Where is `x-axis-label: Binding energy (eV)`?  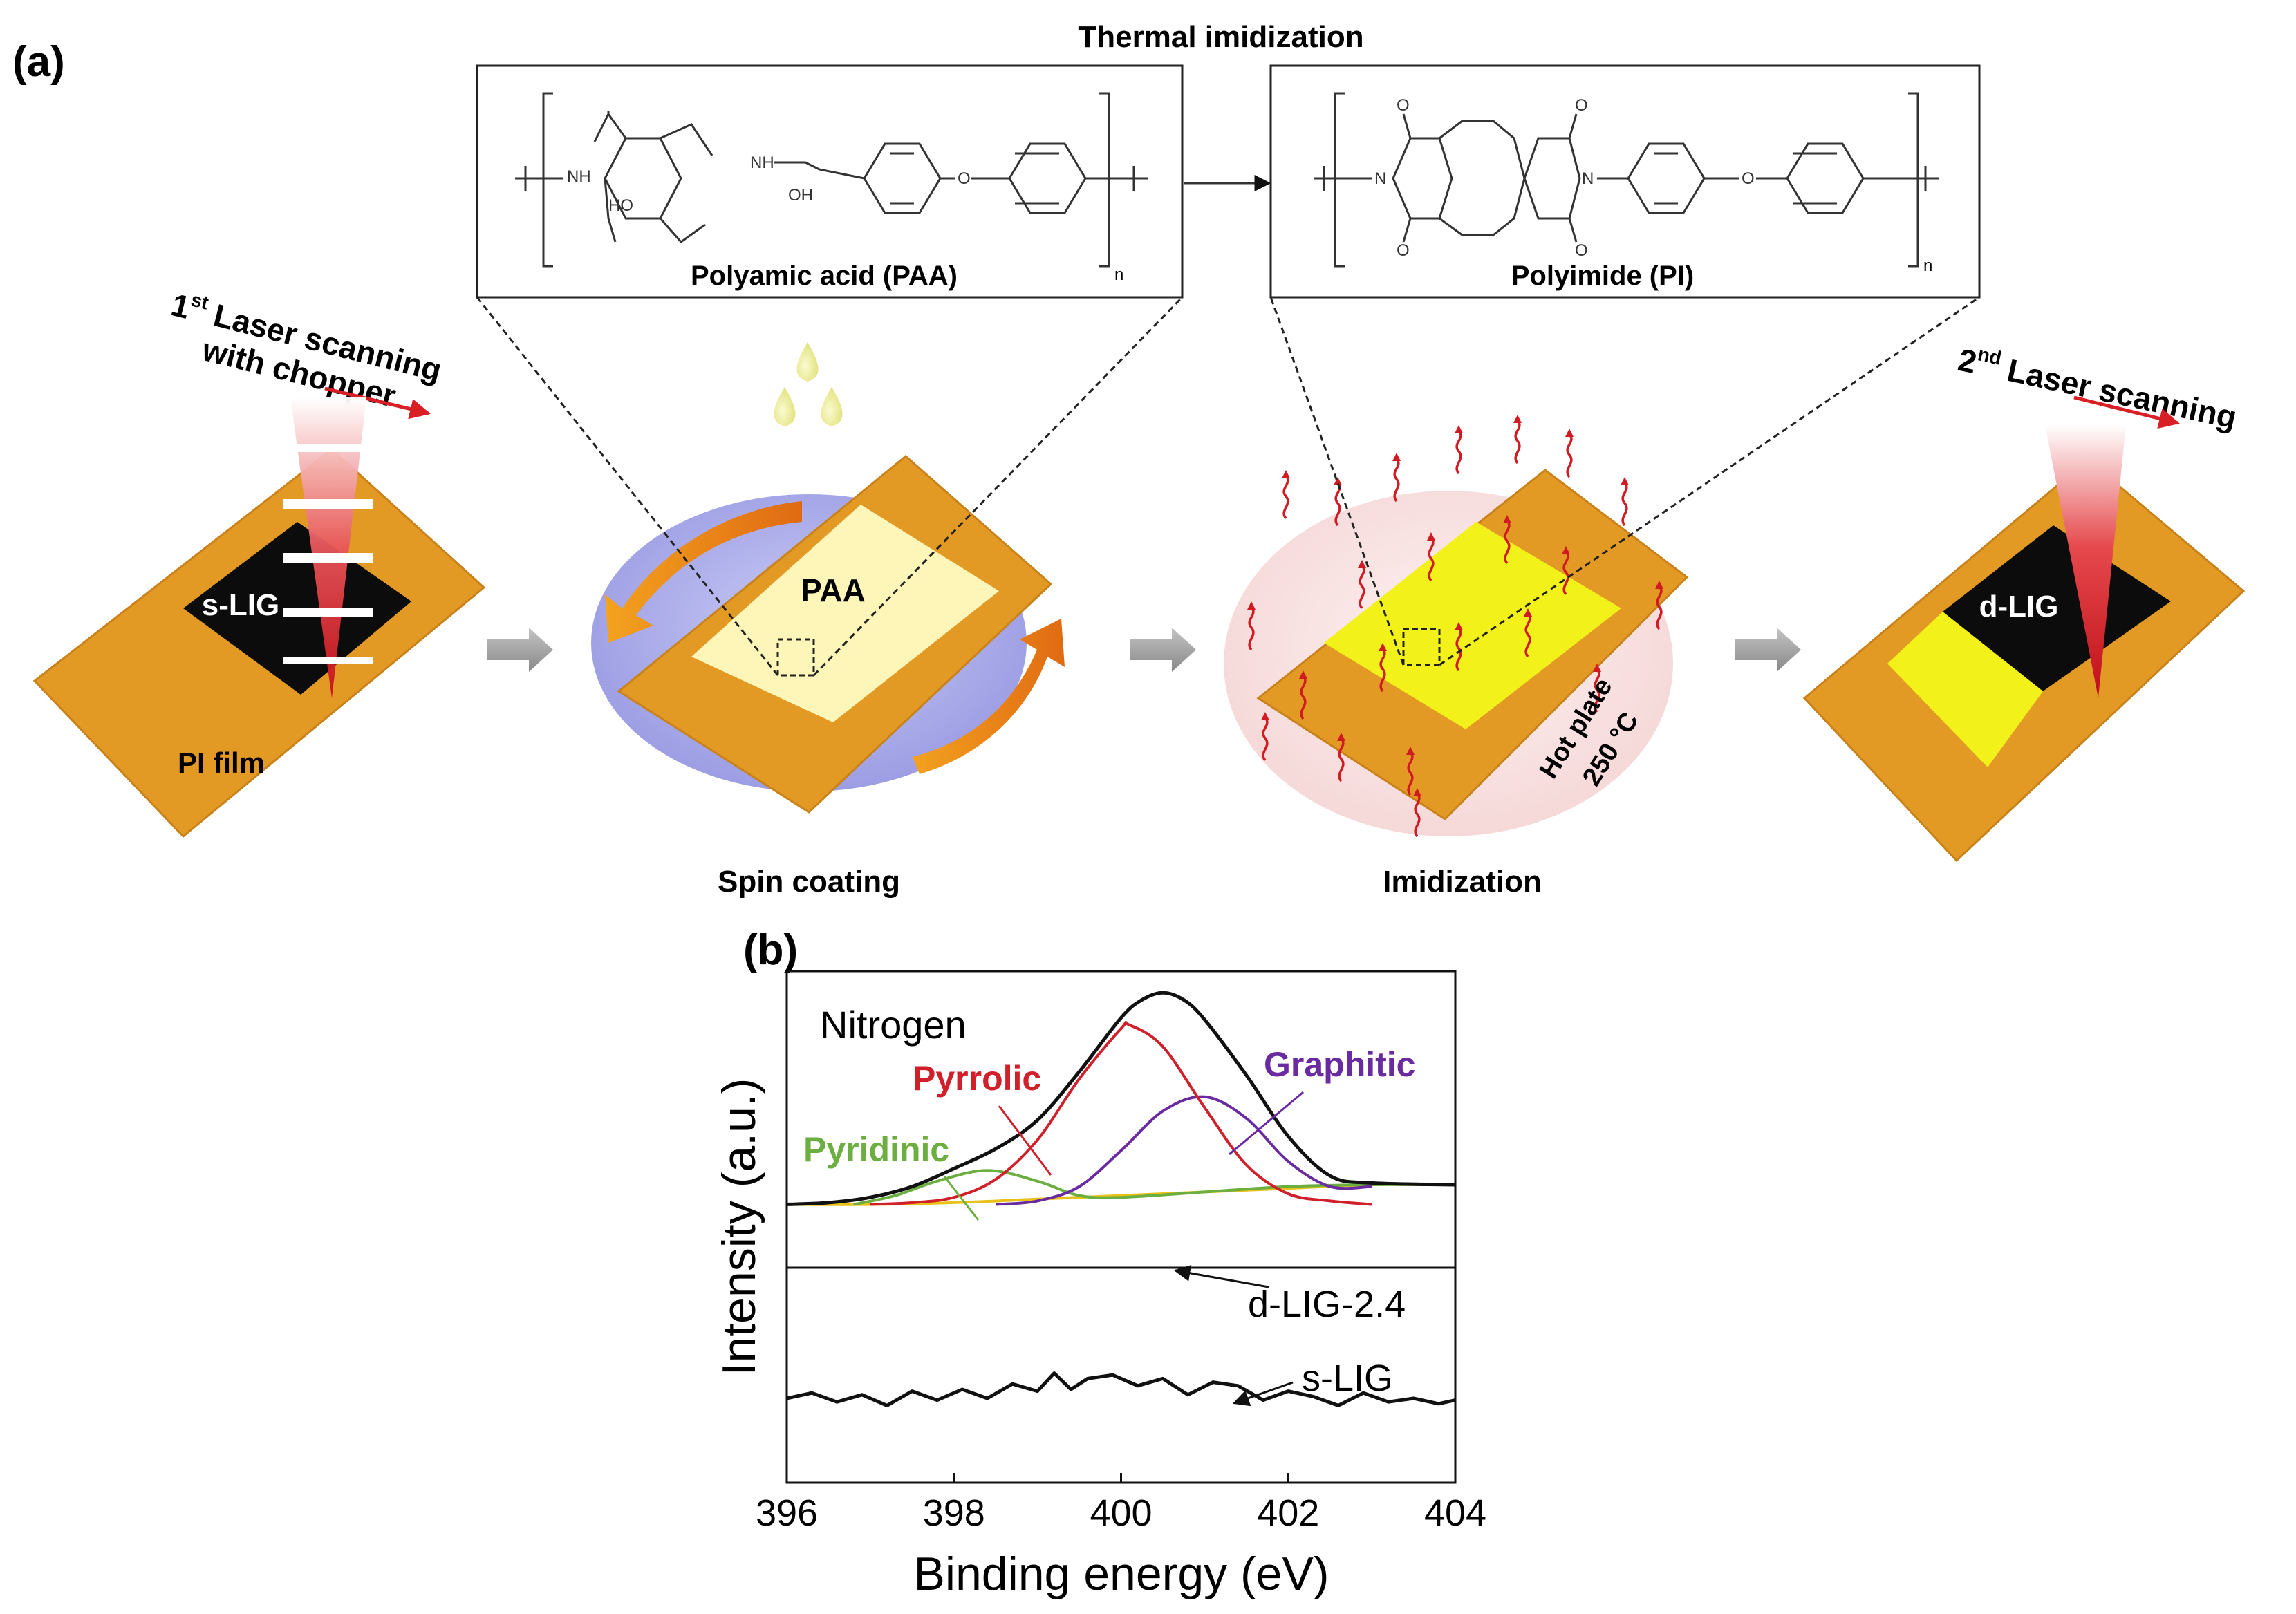 x-axis-label: Binding energy (eV) is located at coordinates (1121, 1574).